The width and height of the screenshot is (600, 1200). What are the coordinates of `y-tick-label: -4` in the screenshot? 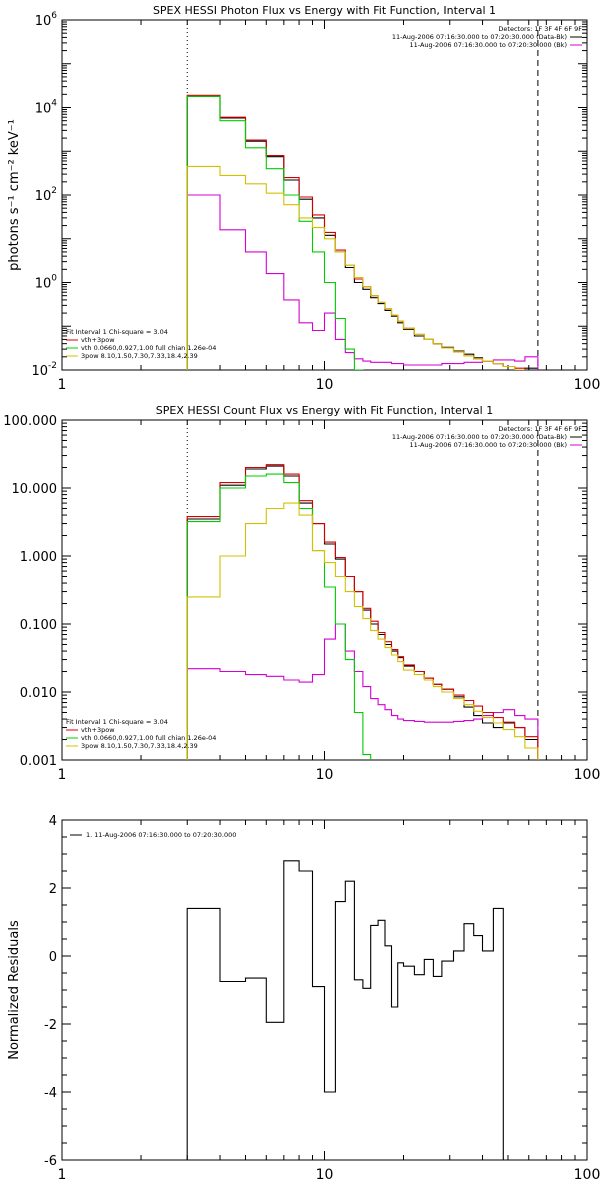 It's located at (50, 1093).